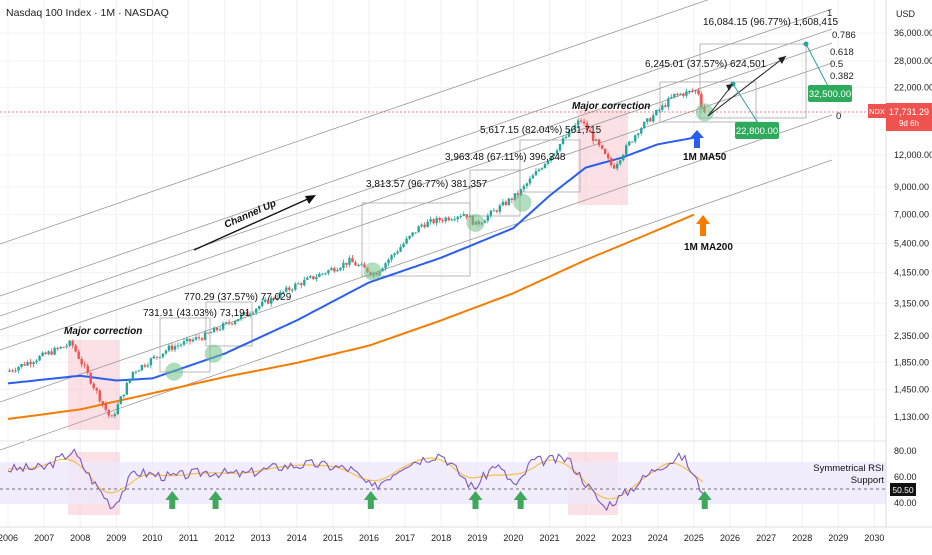  I want to click on time-axis-tick: 2008, so click(80, 538).